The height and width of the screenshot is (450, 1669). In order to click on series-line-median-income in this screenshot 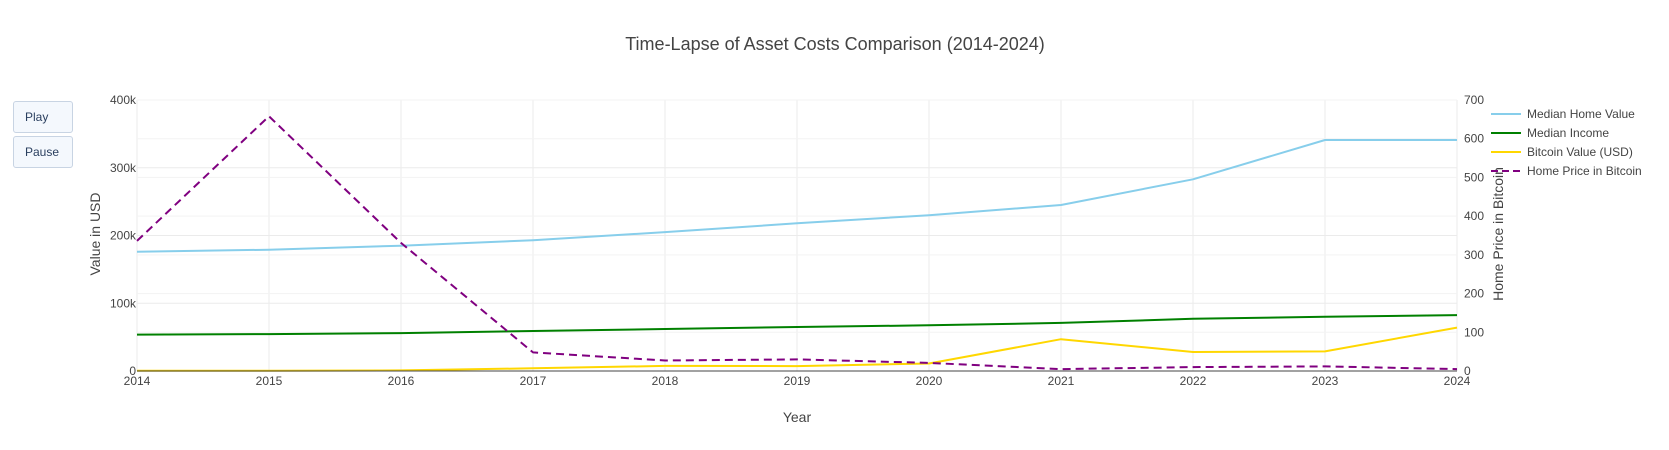, I will do `click(797, 325)`.